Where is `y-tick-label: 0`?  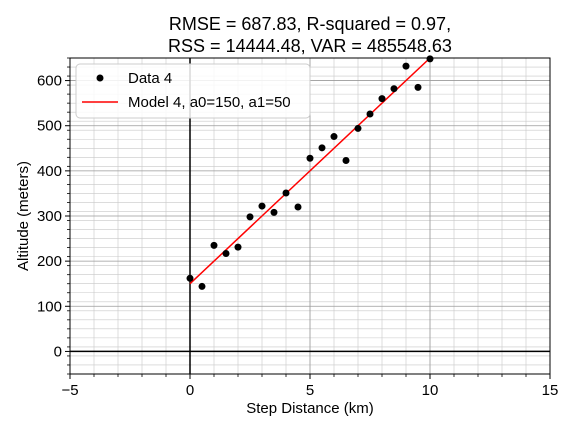 y-tick-label: 0 is located at coordinates (58, 351).